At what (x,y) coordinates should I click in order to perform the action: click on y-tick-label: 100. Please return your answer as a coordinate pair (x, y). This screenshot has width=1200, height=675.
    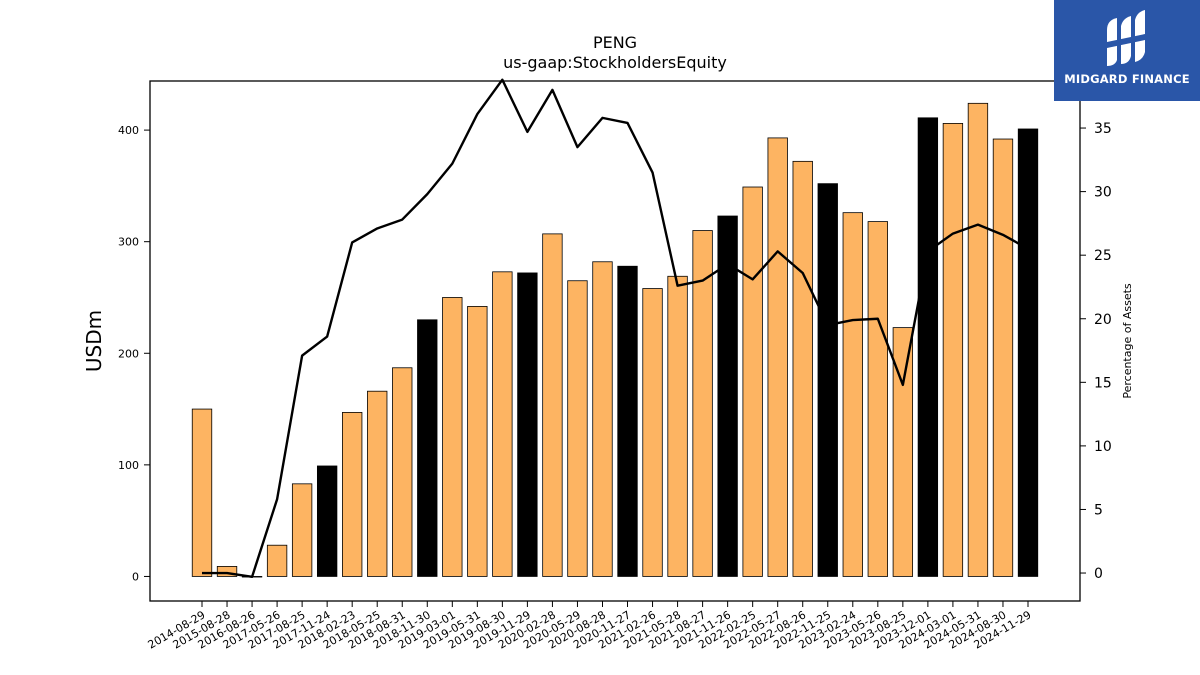
    Looking at the image, I should click on (128, 465).